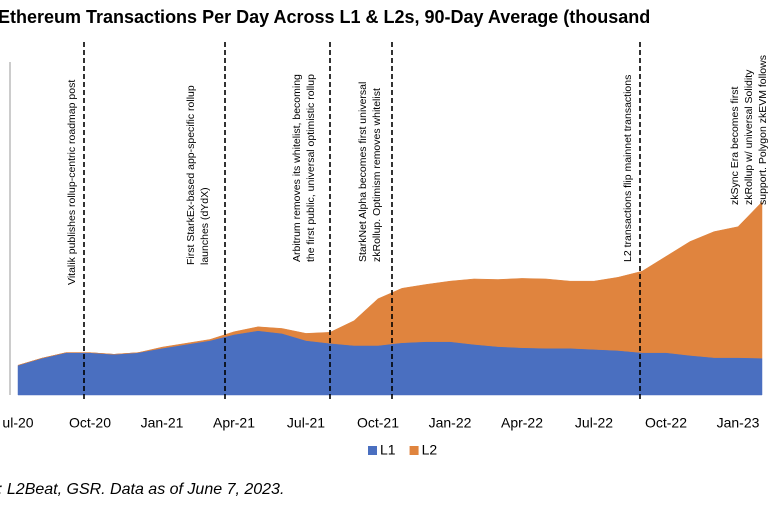 This screenshot has height=512, width=768. I want to click on x-tick-label: Jan-22, so click(450, 423).